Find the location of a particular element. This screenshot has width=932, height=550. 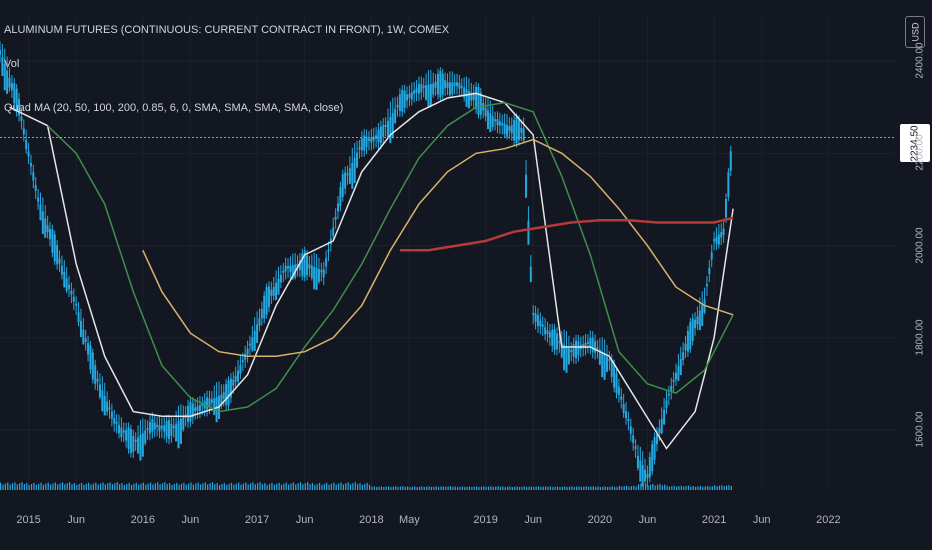

last-price-tag: 2234.50 is located at coordinates (915, 143).